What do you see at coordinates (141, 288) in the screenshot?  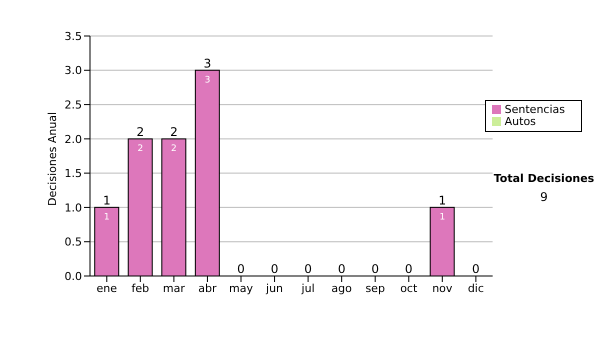 I see `x-tick-label: feb` at bounding box center [141, 288].